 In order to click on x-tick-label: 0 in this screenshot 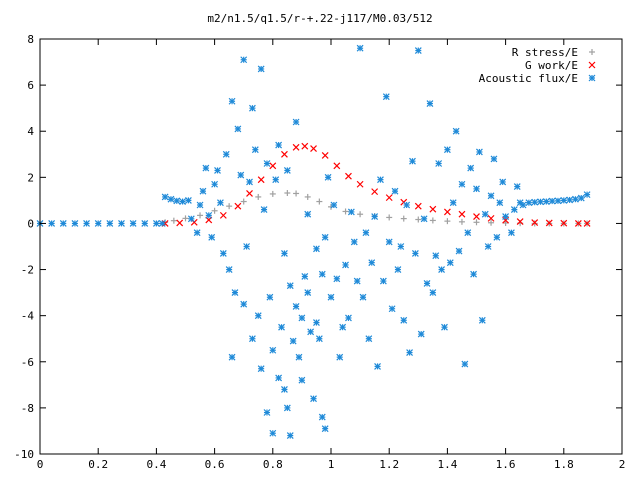, I will do `click(40, 464)`.